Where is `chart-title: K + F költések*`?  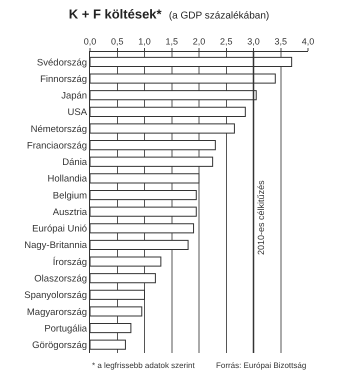
chart-title: K + F költések* is located at coordinates (115, 14).